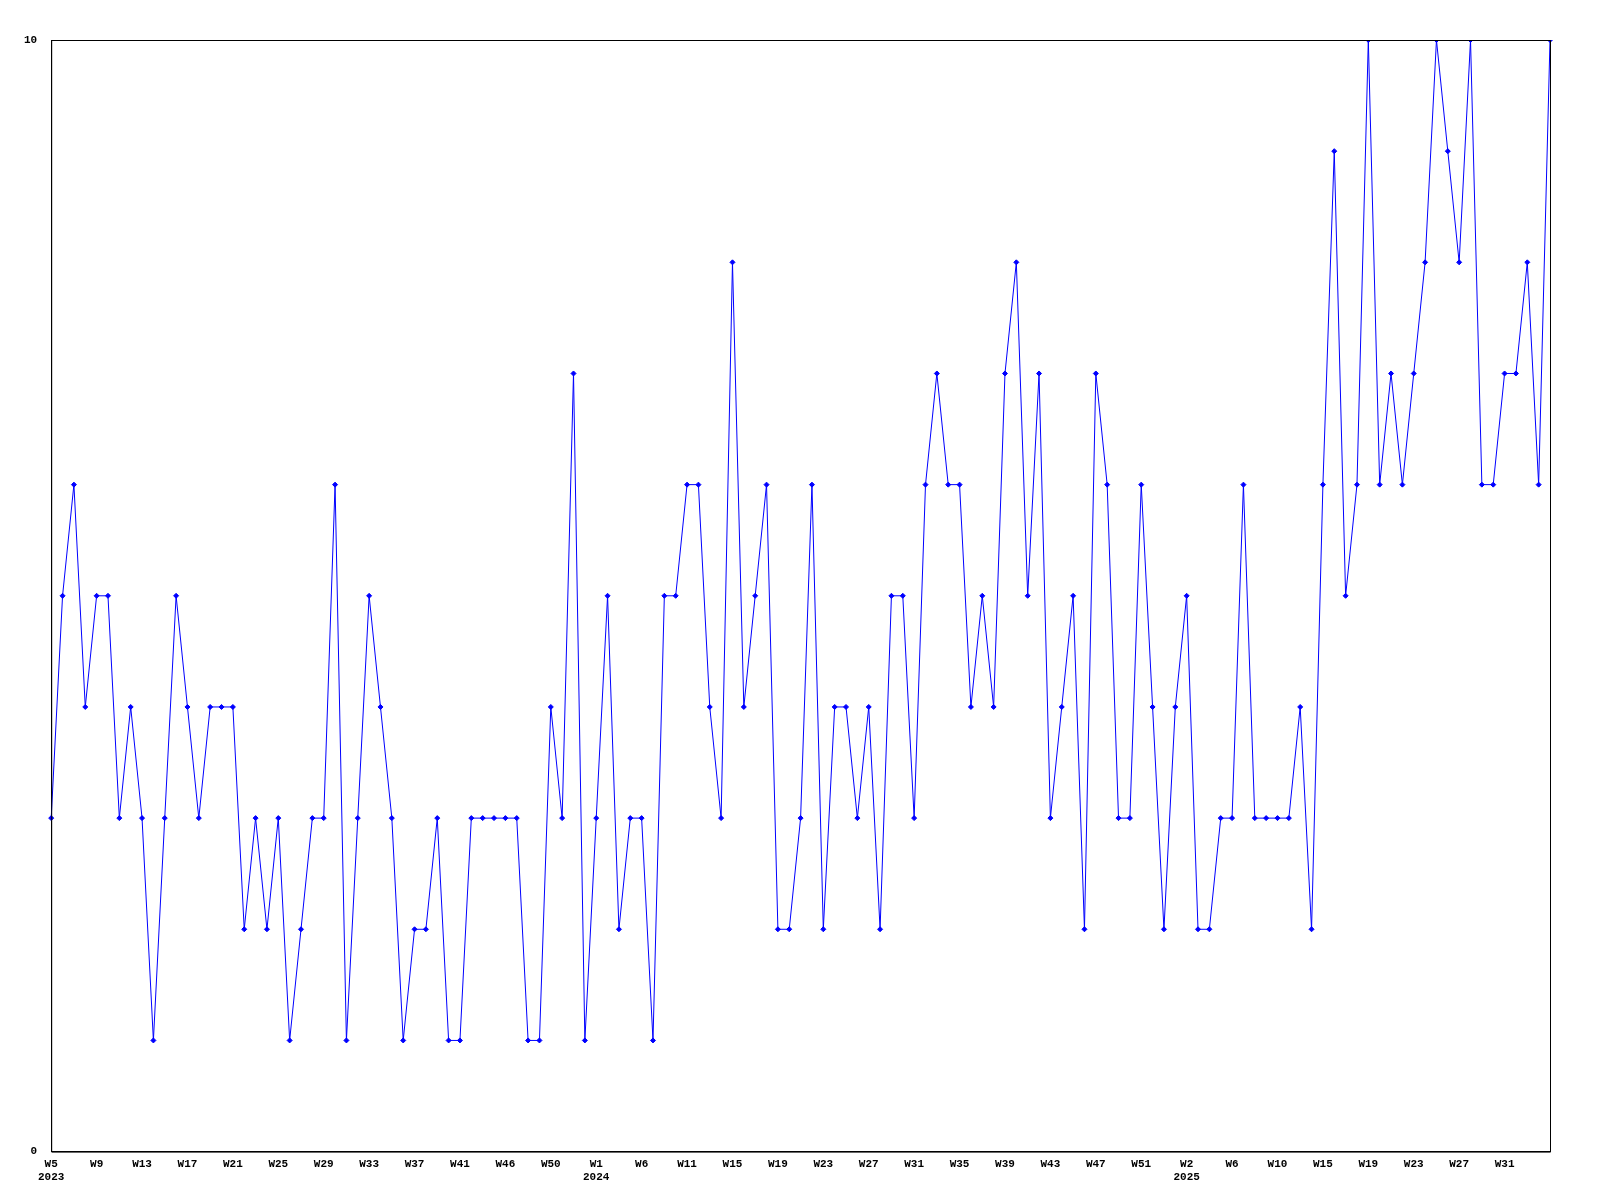 This screenshot has width=1600, height=1200. I want to click on x-tick-label: W2 2025, so click(1187, 1170).